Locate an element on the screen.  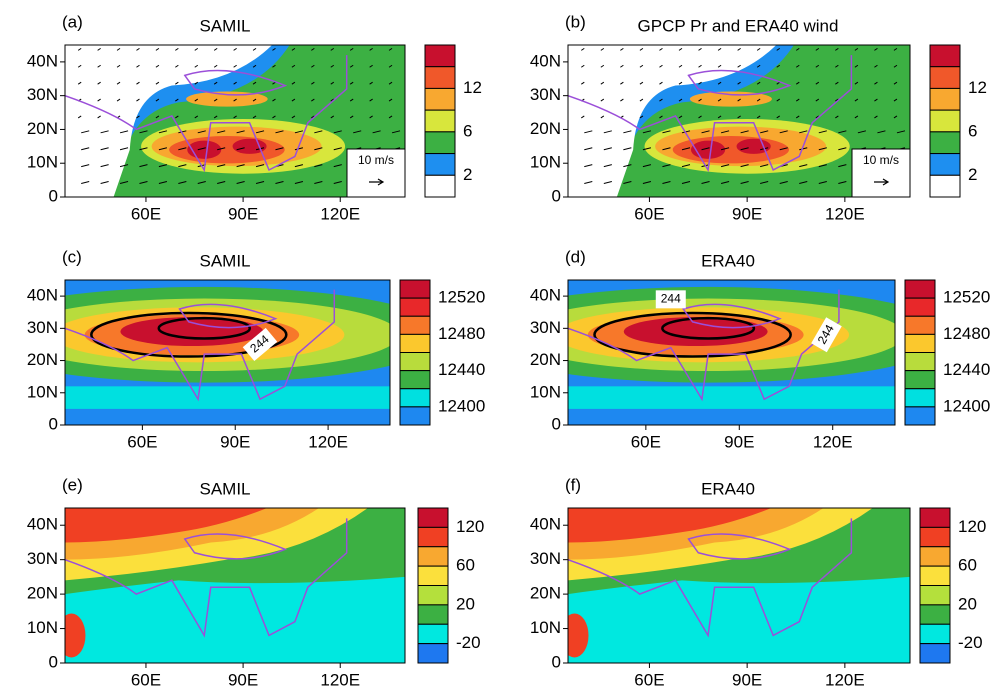
contour-label-box is located at coordinates (670, 299).